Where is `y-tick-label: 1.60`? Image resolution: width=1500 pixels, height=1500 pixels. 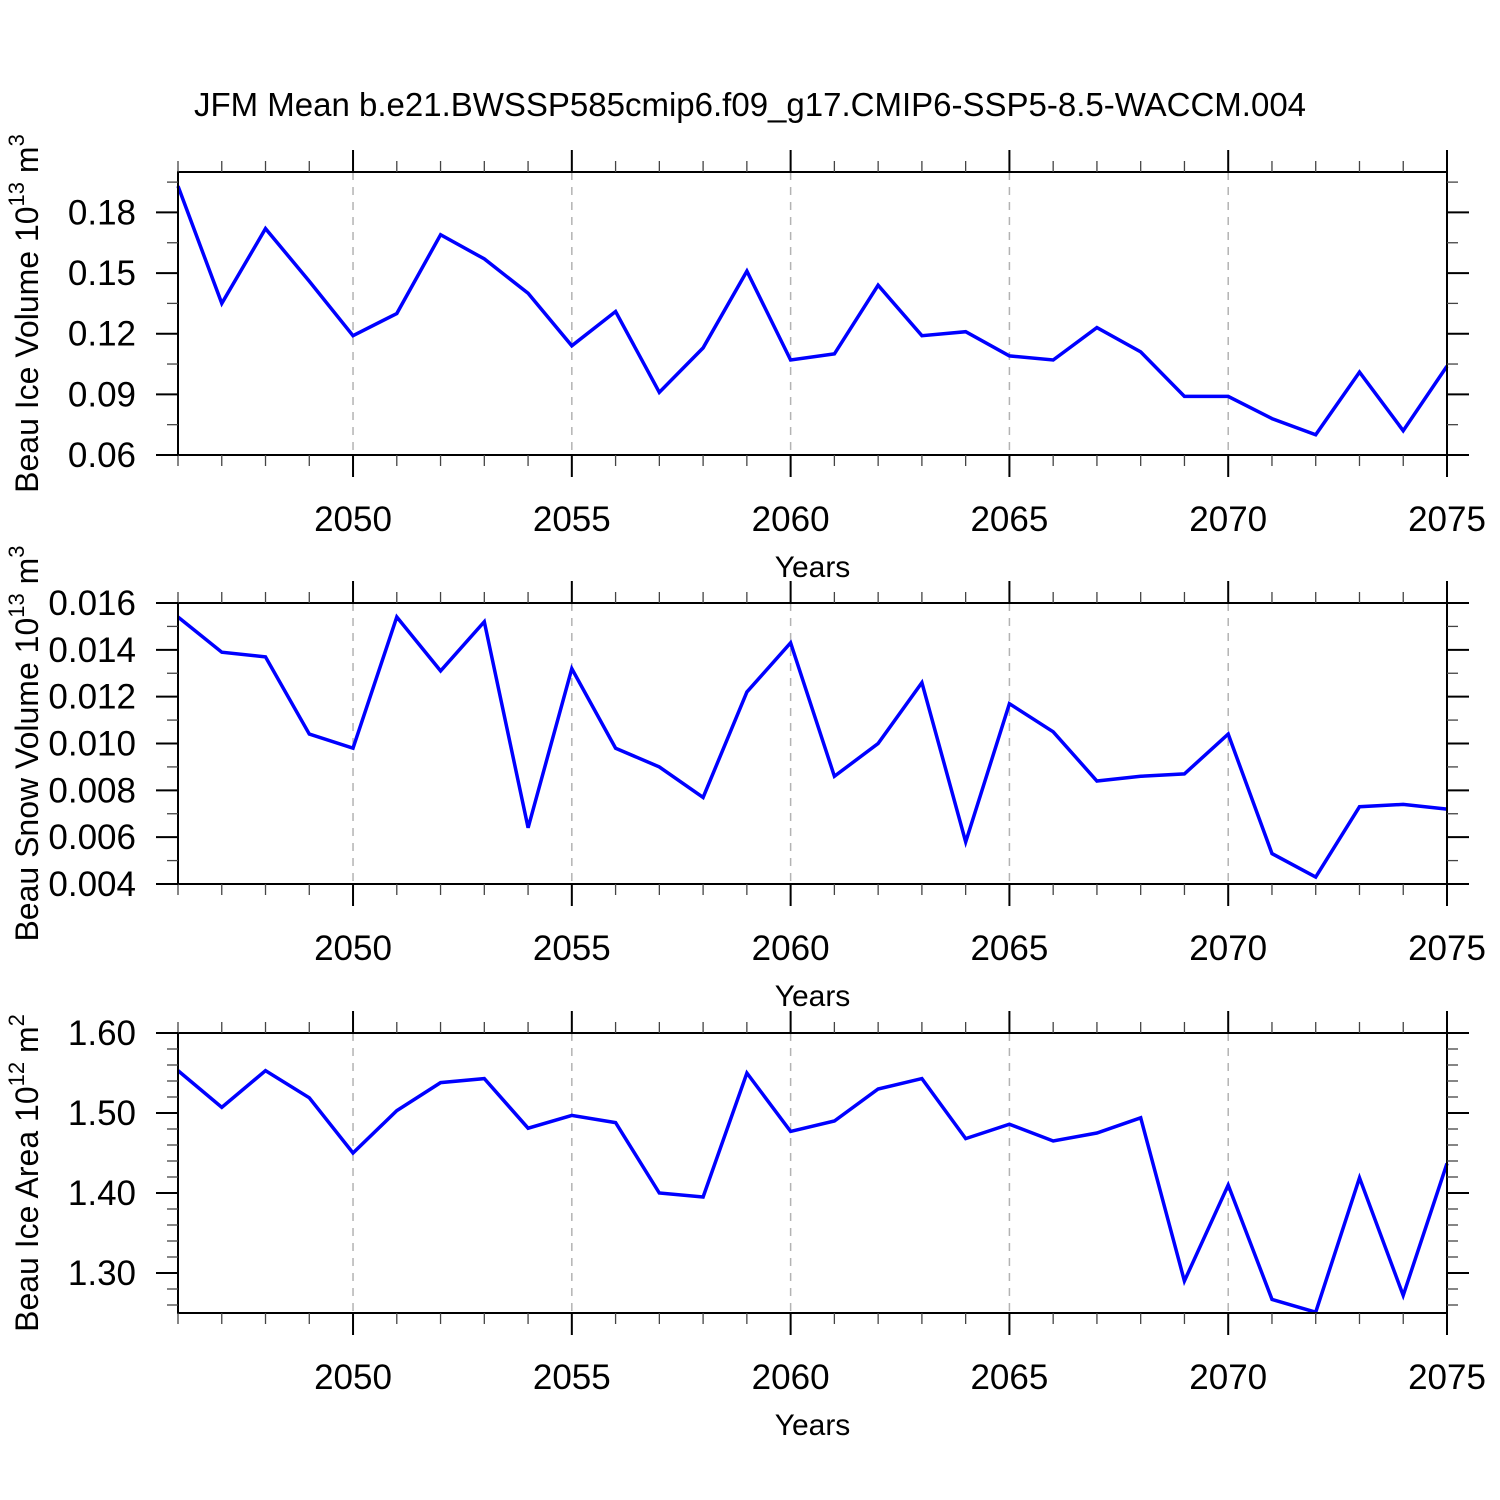
y-tick-label: 1.60 is located at coordinates (102, 1033).